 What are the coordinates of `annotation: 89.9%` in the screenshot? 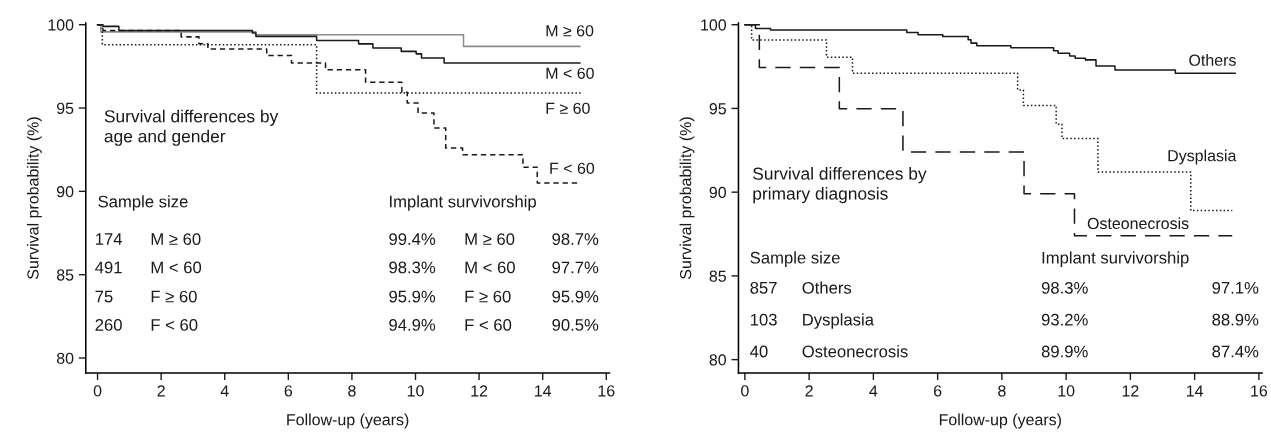 It's located at (1064, 351).